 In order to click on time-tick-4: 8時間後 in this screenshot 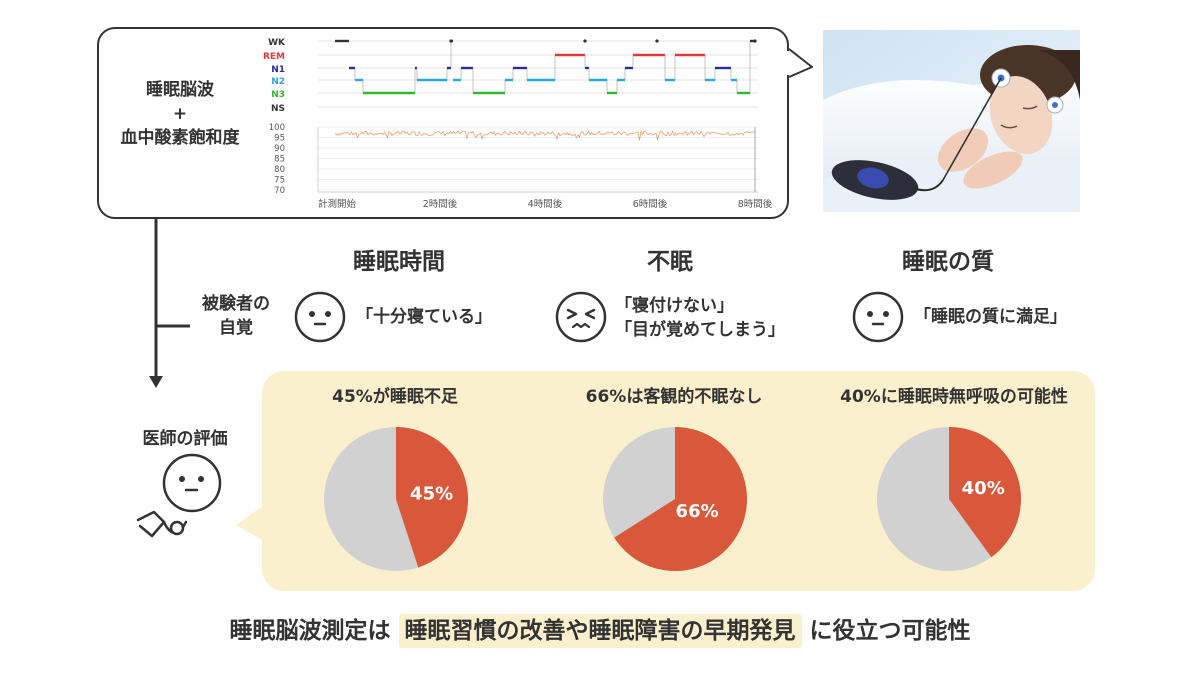, I will do `click(755, 204)`.